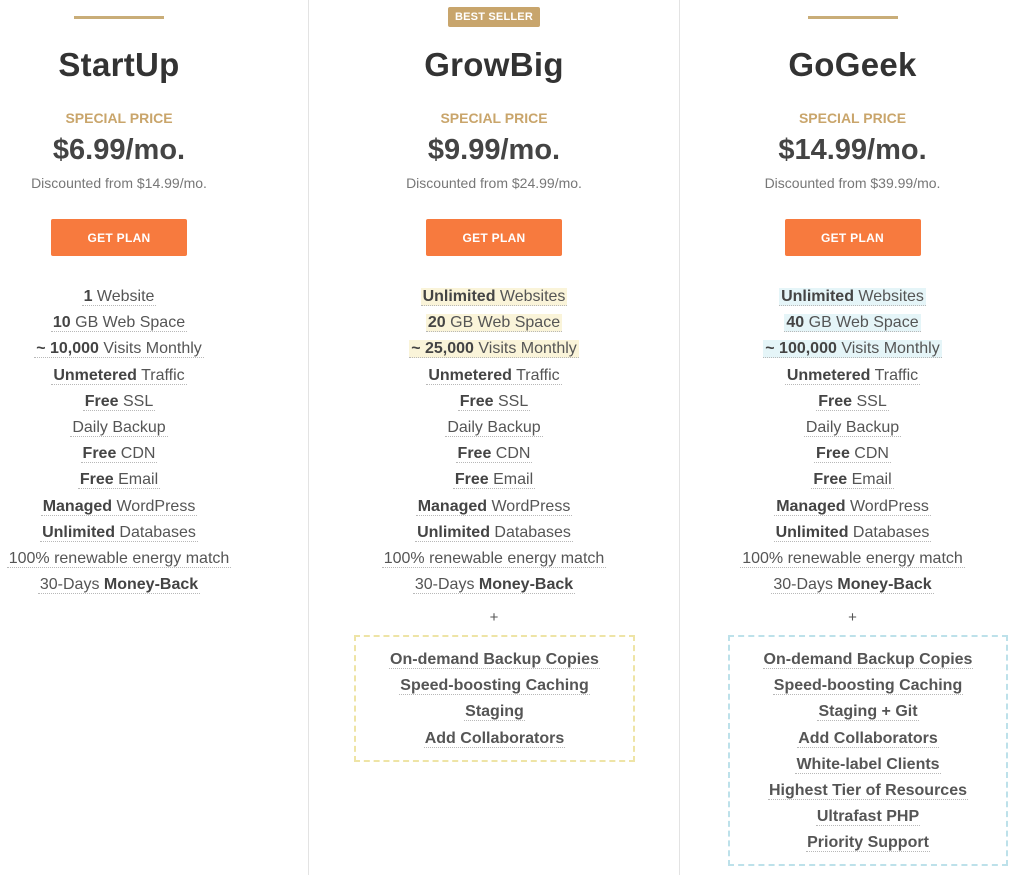 This screenshot has height=875, width=1024. Describe the element at coordinates (852, 349) in the screenshot. I see `feature-text: ~ 100,000 Visits Monthly` at that location.